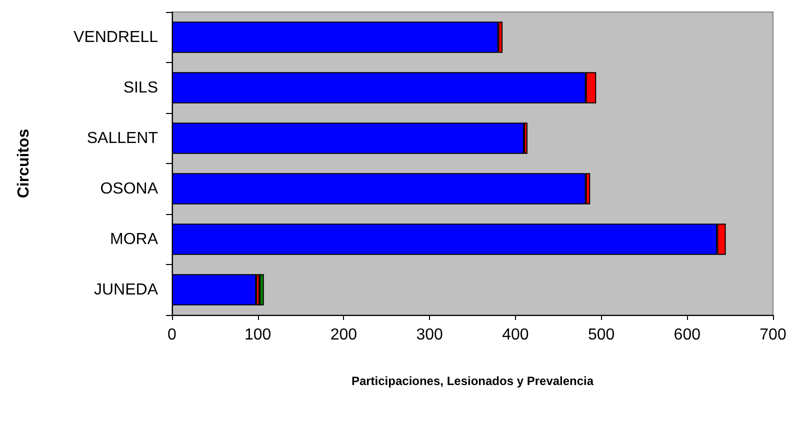  I want to click on x-tick-label: 500, so click(601, 335).